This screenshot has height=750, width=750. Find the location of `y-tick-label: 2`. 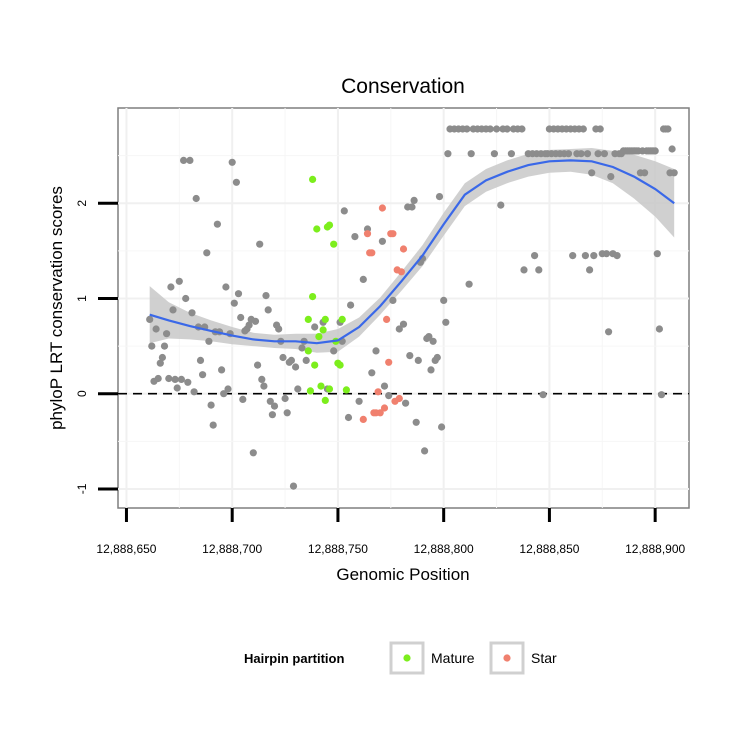

y-tick-label: 2 is located at coordinates (82, 203).